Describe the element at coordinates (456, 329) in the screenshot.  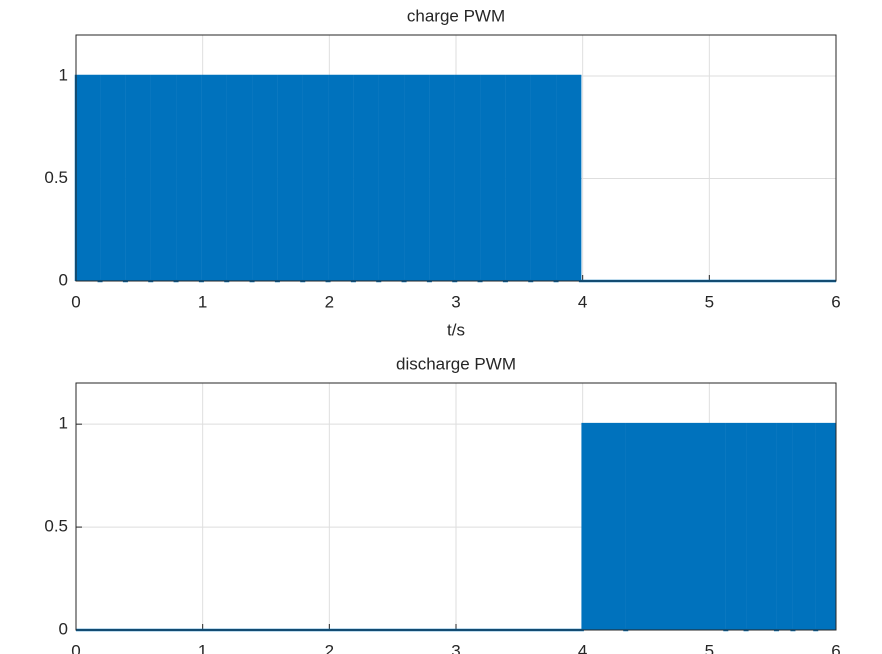
I see `x-axis-label: t/s` at that location.